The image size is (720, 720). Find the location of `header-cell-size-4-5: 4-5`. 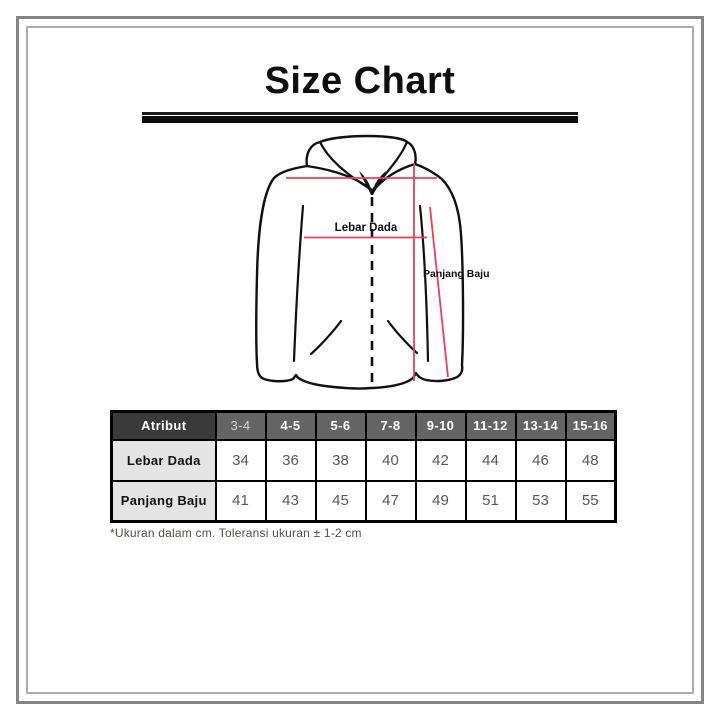

header-cell-size-4-5: 4-5 is located at coordinates (290, 425).